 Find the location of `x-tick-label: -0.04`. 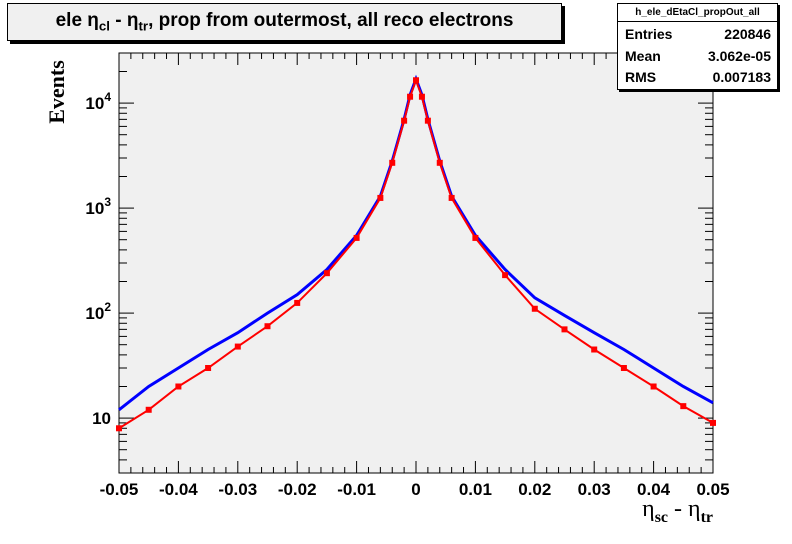

x-tick-label: -0.04 is located at coordinates (178, 489).